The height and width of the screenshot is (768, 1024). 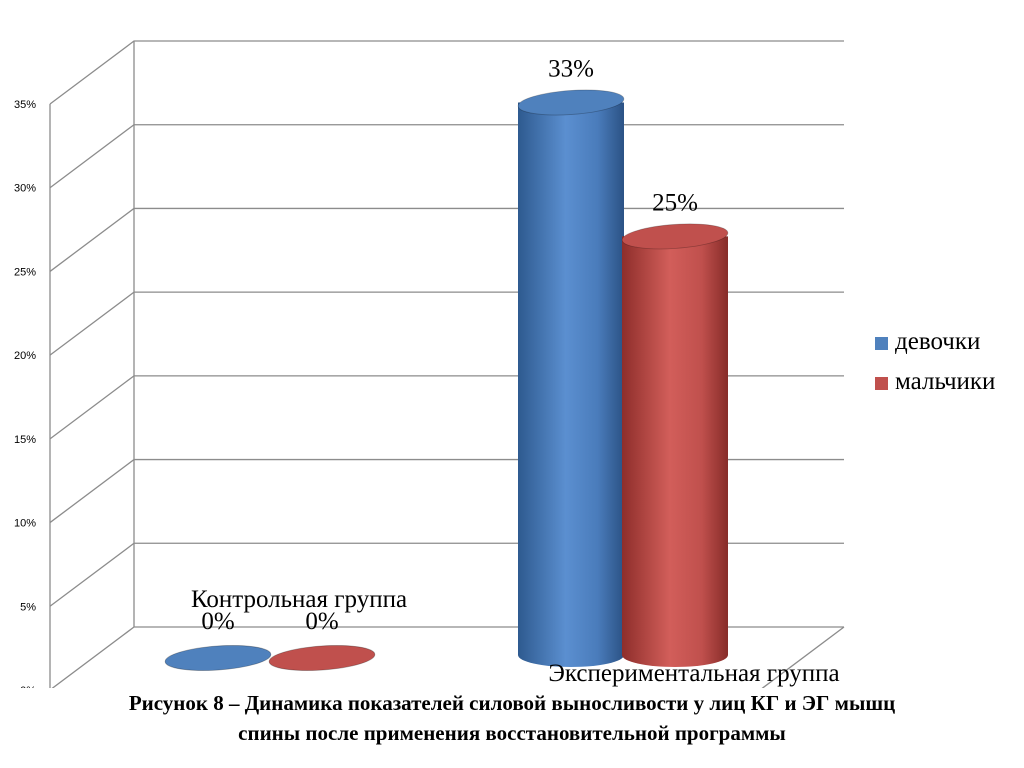 I want to click on y-tick-label: 10%, so click(x=25, y=524).